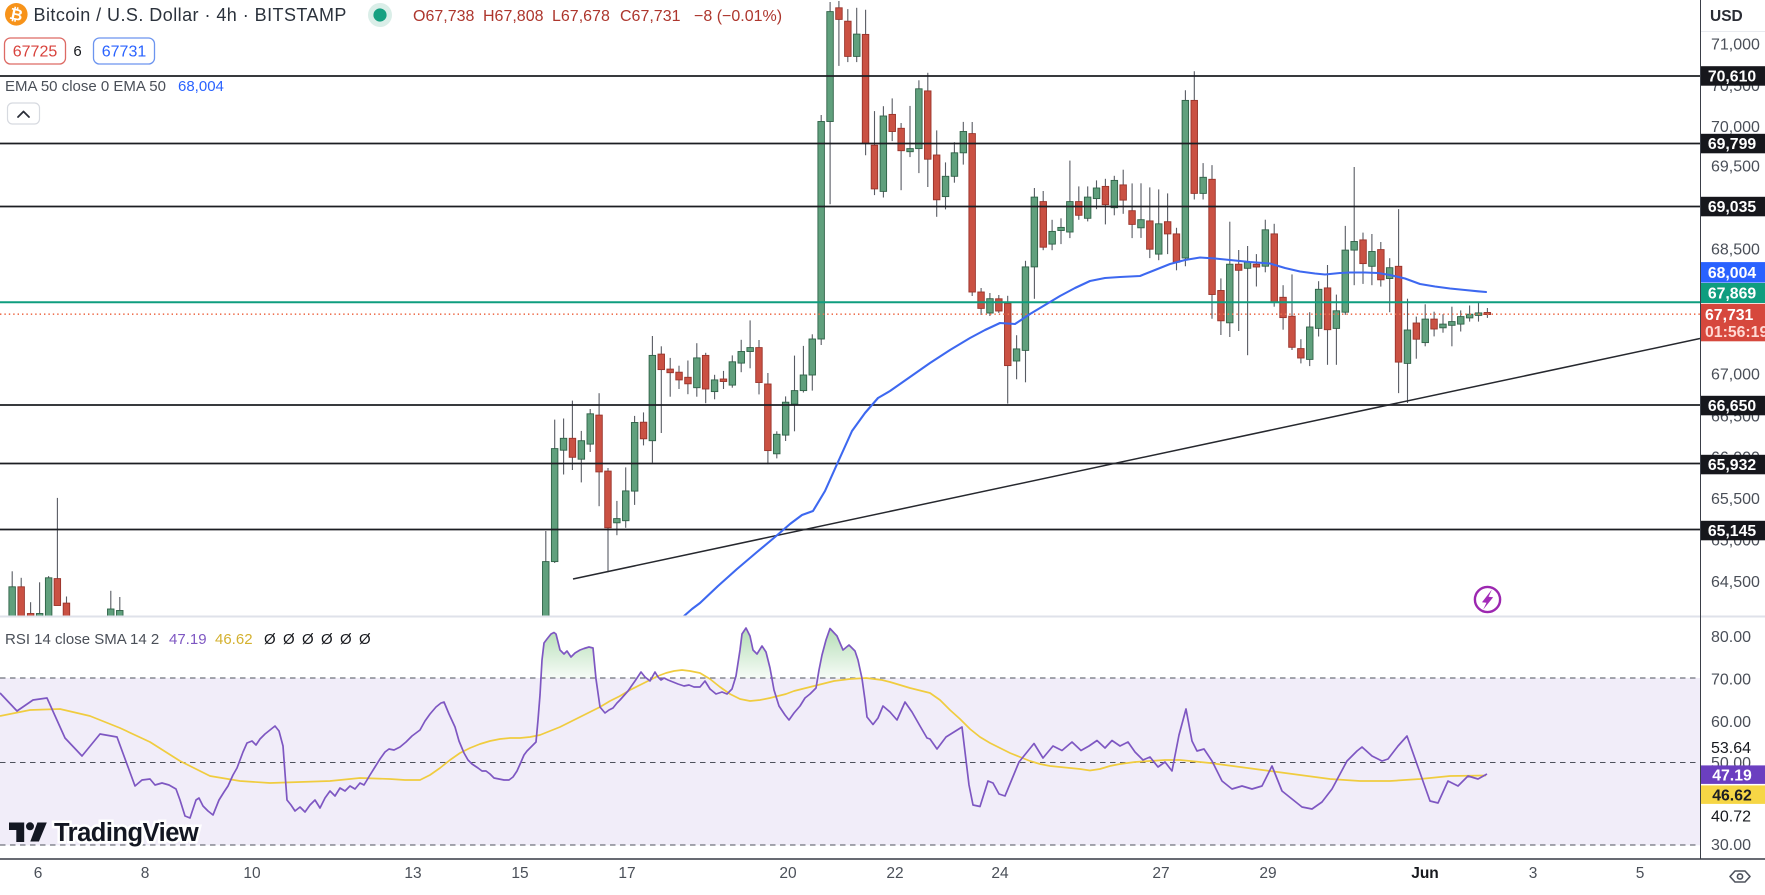 The width and height of the screenshot is (1765, 895). What do you see at coordinates (1732, 406) in the screenshot?
I see `svg-text: 66,650` at bounding box center [1732, 406].